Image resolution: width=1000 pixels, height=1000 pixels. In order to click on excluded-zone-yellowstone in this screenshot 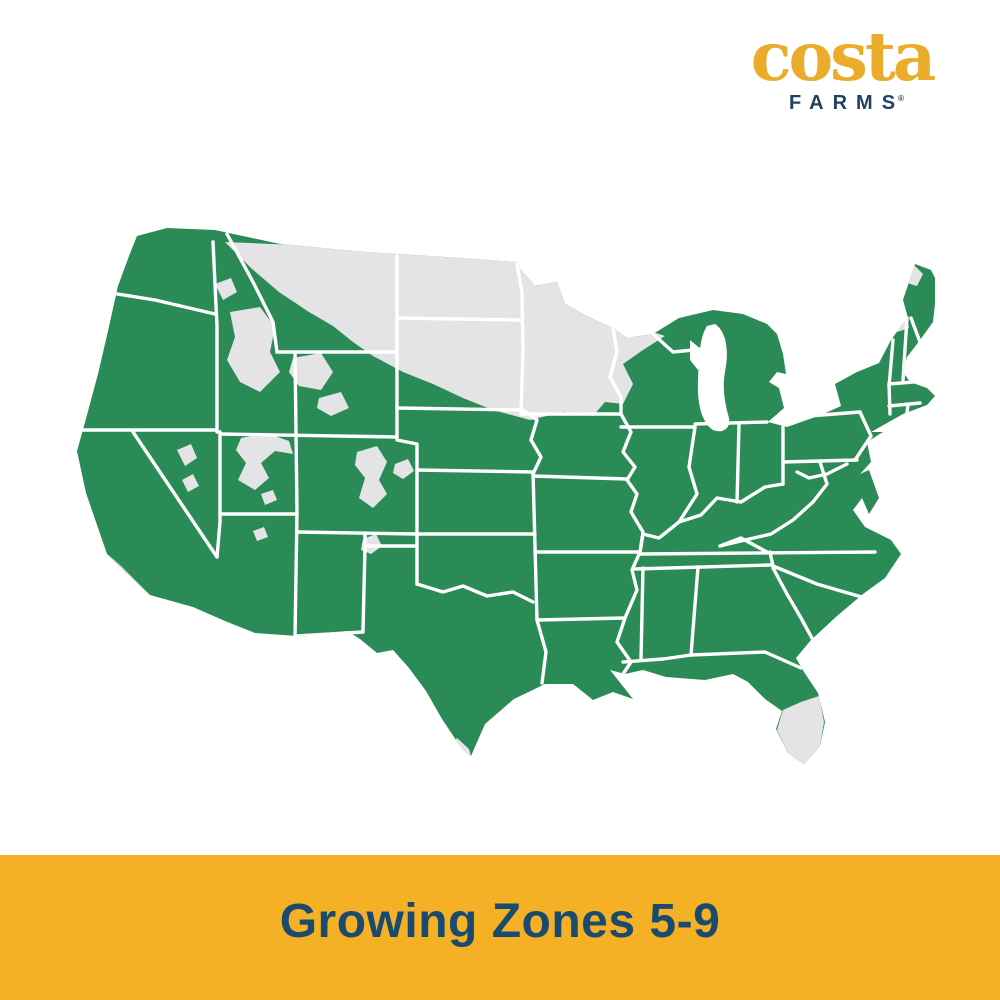, I will do `click(311, 371)`.